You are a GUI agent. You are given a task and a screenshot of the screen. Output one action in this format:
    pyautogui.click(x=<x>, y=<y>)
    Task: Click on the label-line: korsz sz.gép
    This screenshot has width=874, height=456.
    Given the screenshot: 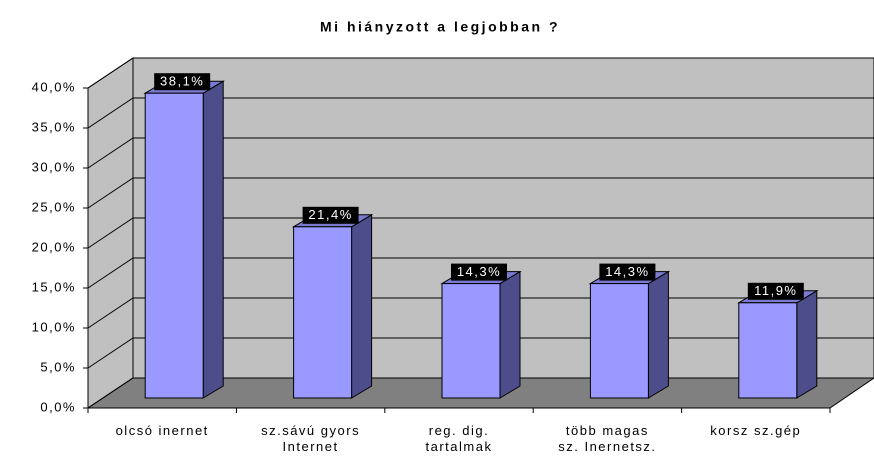 What is the action you would take?
    pyautogui.click(x=755, y=430)
    